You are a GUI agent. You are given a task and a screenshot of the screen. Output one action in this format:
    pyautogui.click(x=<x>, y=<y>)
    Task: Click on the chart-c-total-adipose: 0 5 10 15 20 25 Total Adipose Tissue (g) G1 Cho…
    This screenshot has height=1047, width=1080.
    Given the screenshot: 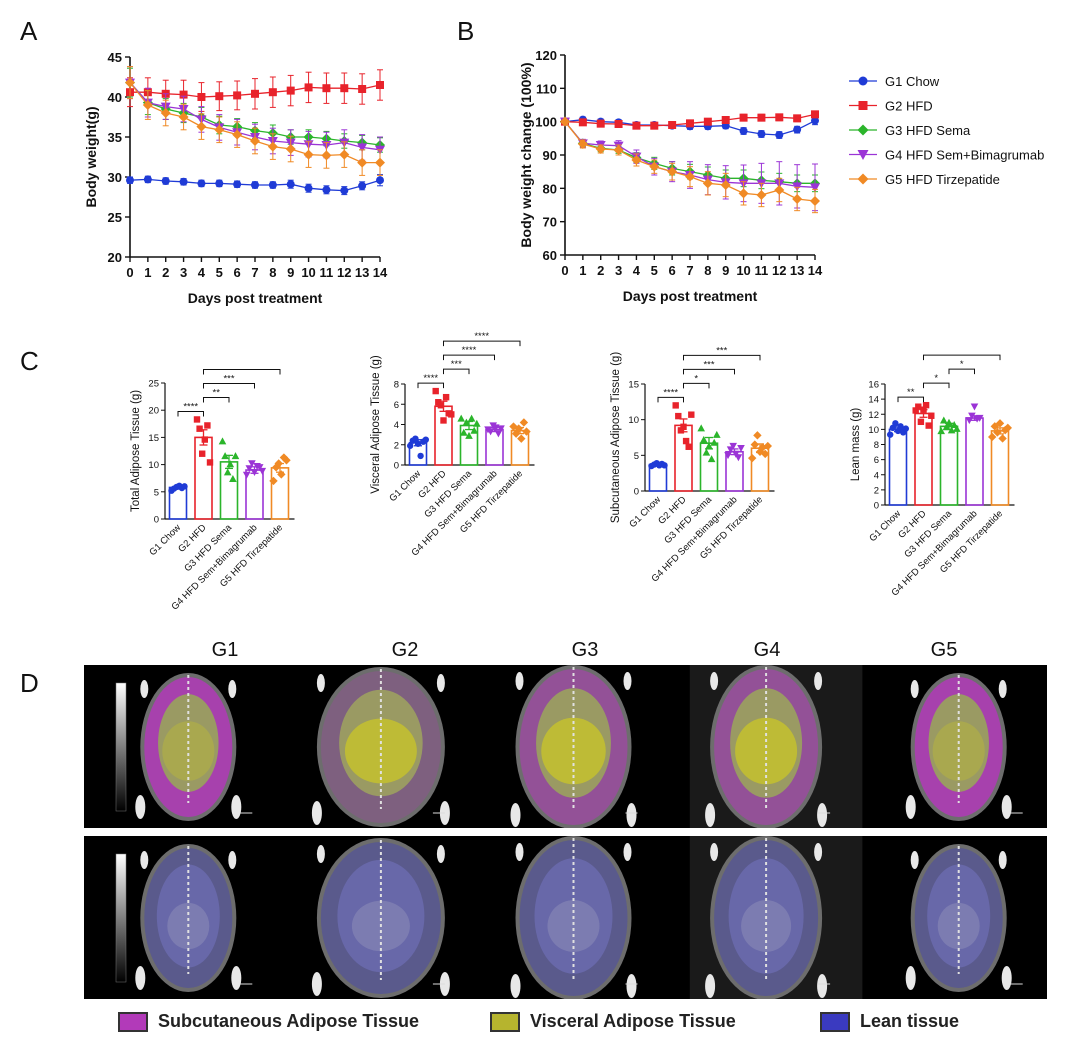 What is the action you would take?
    pyautogui.click(x=212, y=490)
    